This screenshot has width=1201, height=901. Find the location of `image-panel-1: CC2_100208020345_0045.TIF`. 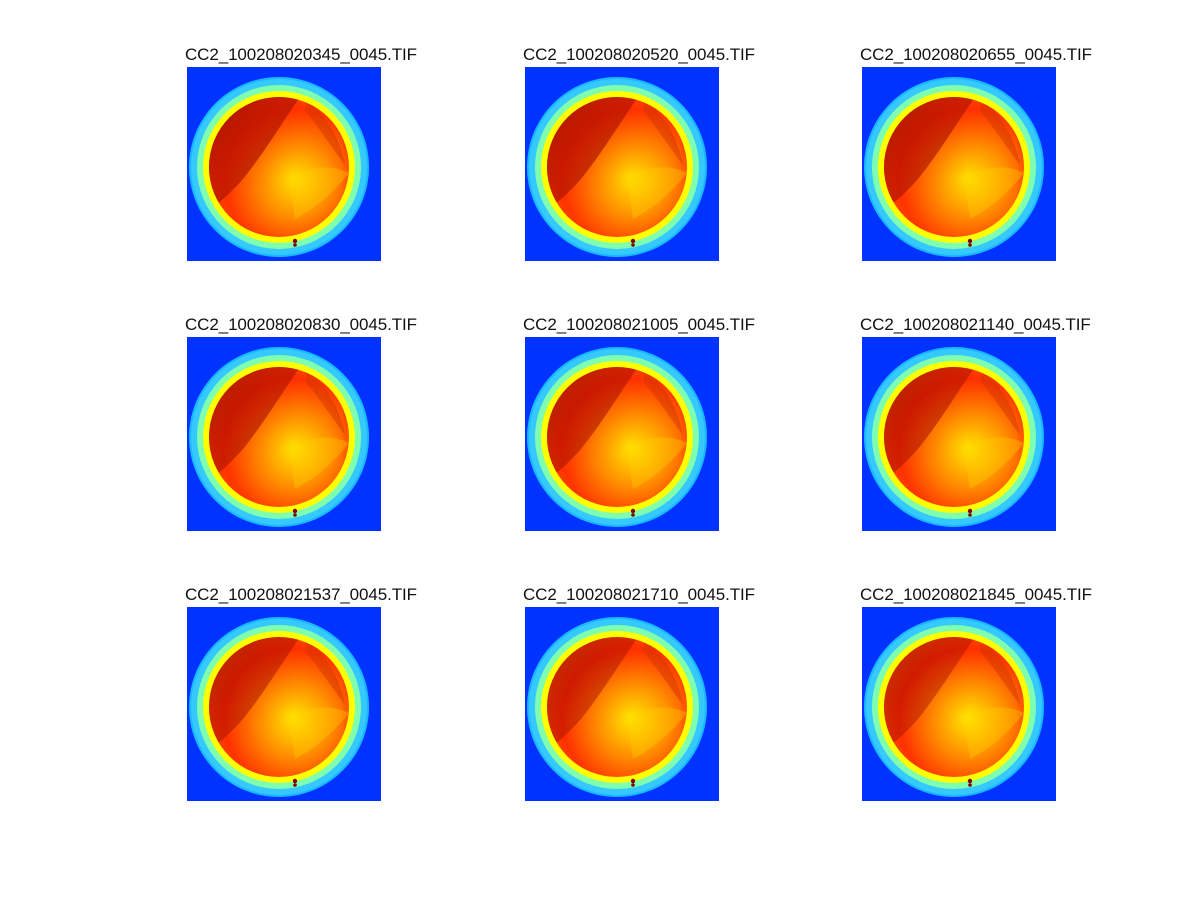

image-panel-1: CC2_100208020345_0045.TIF is located at coordinates (325, 165).